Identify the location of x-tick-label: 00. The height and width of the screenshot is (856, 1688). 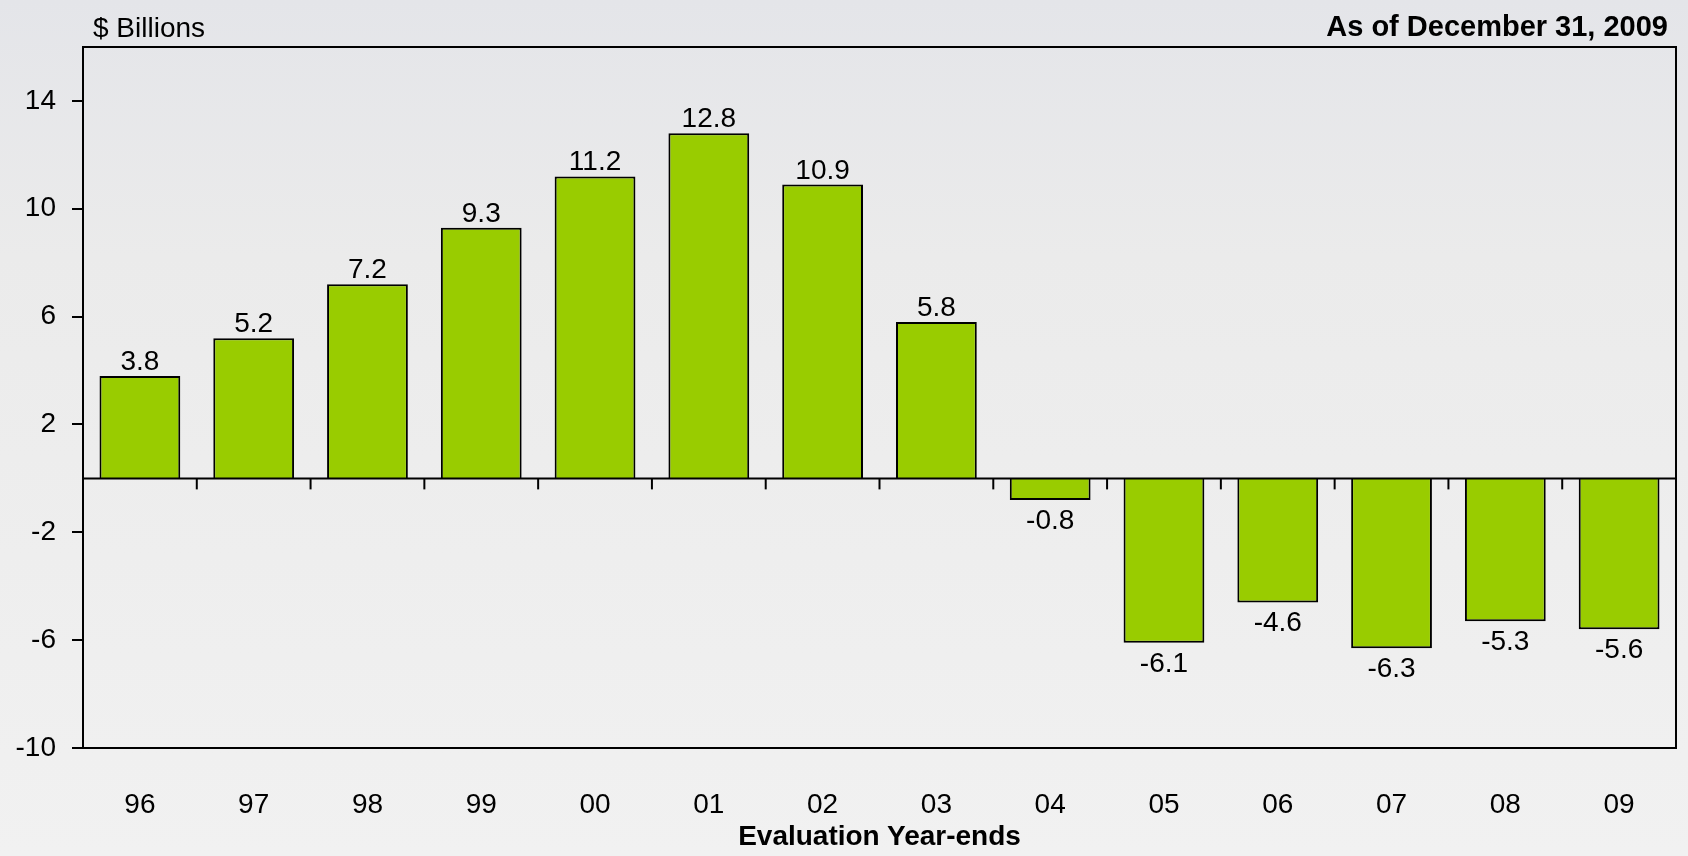
(595, 803).